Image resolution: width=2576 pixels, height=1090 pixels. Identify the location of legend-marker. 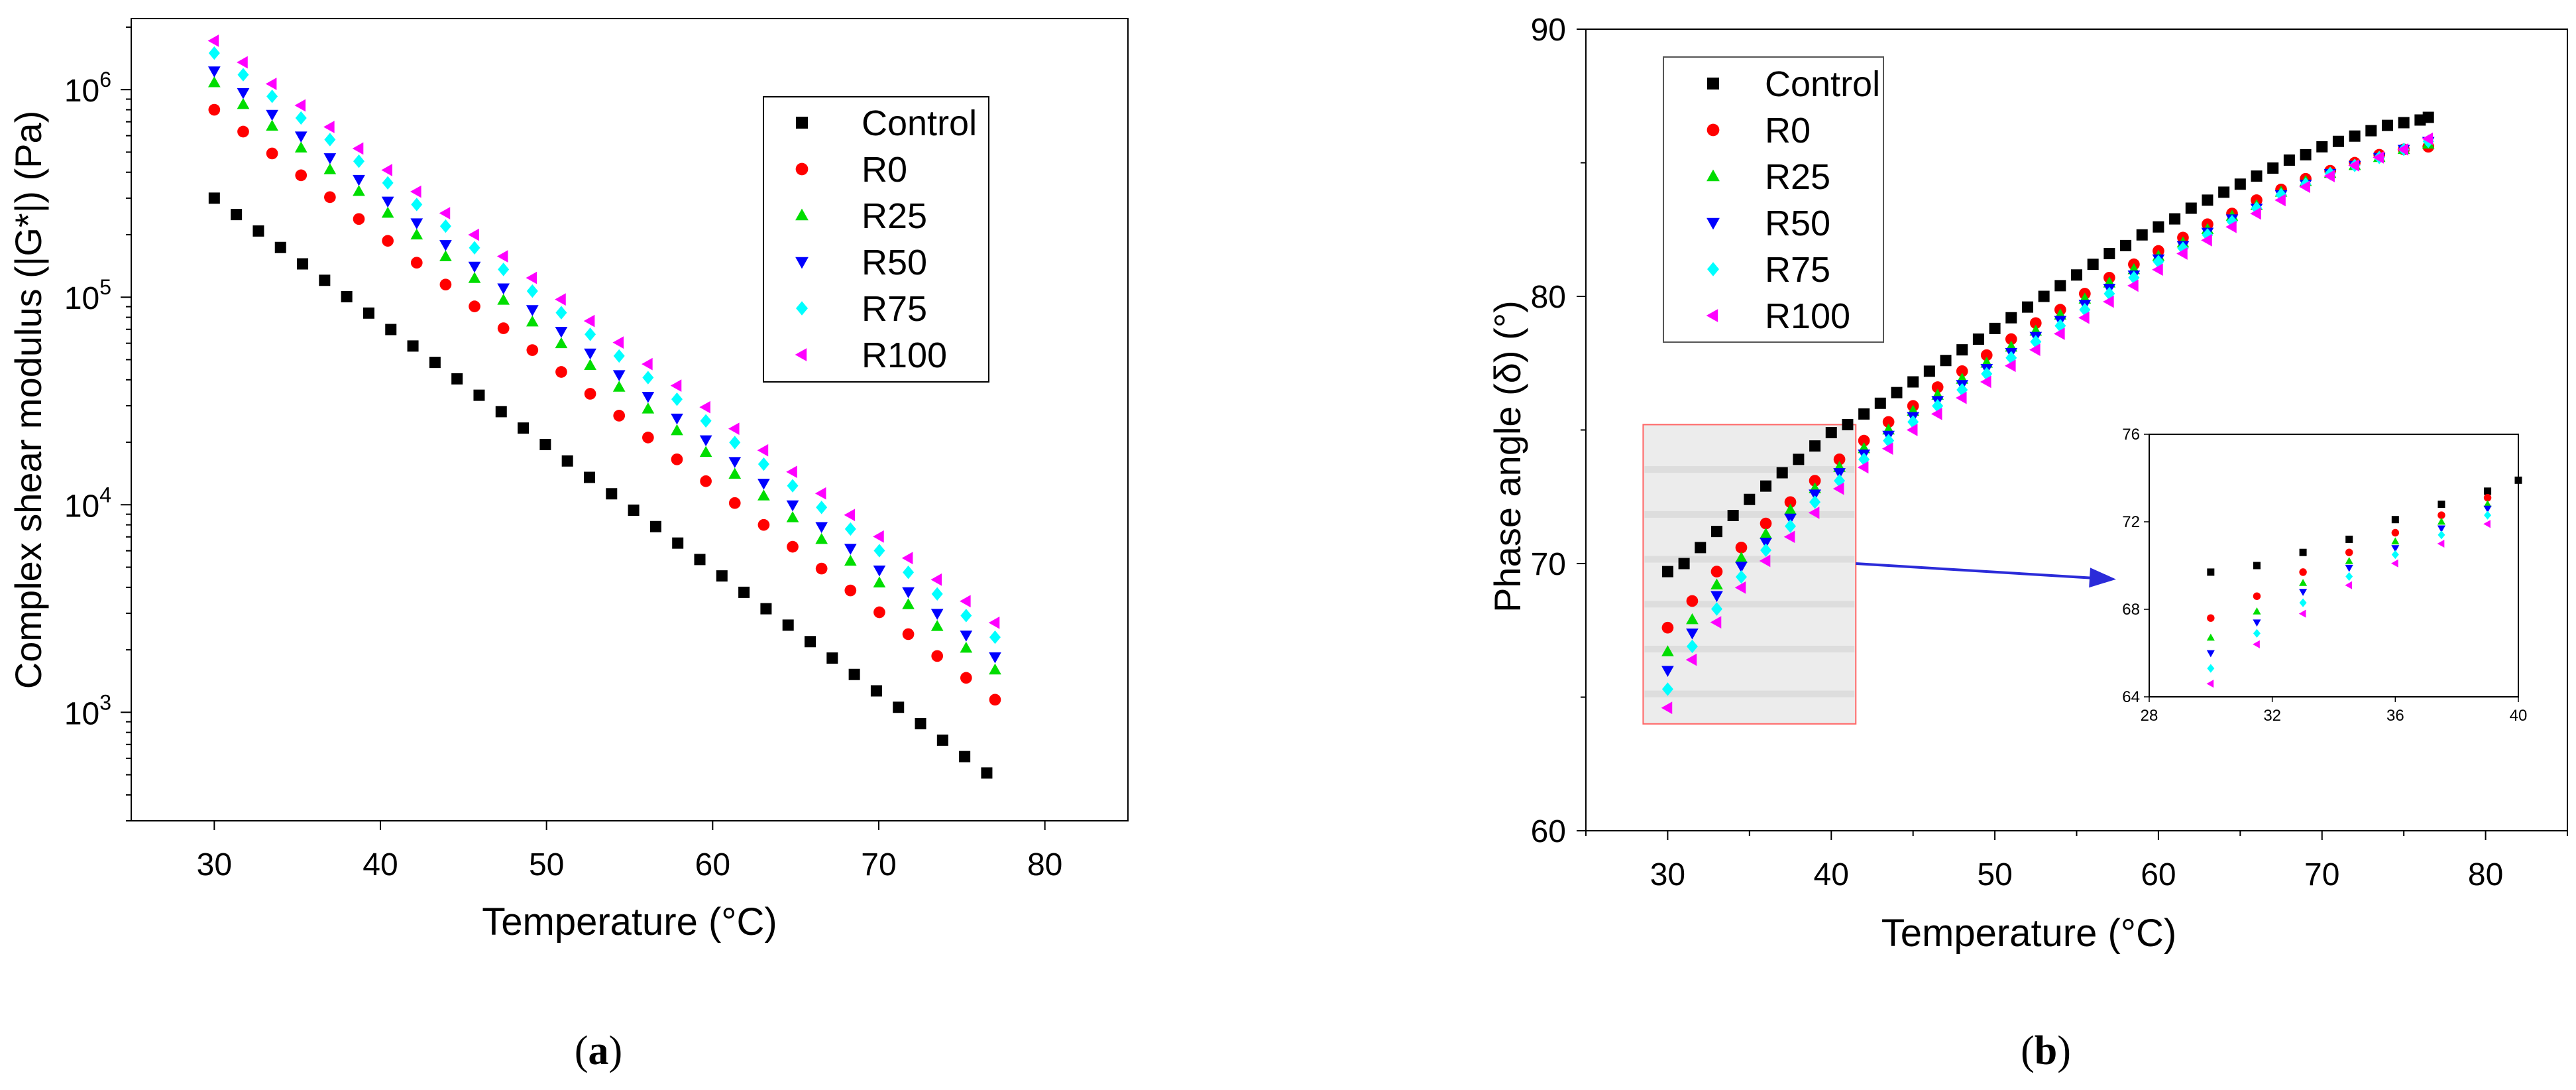
(801, 355).